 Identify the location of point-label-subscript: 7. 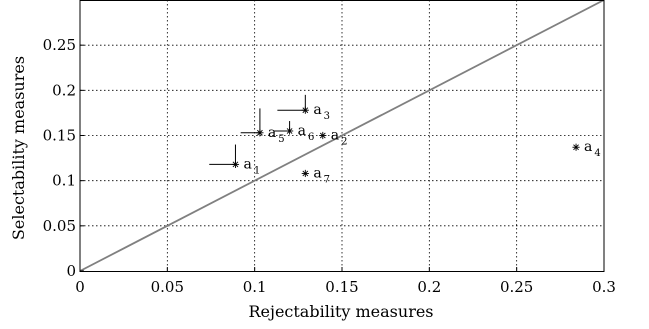
(327, 179).